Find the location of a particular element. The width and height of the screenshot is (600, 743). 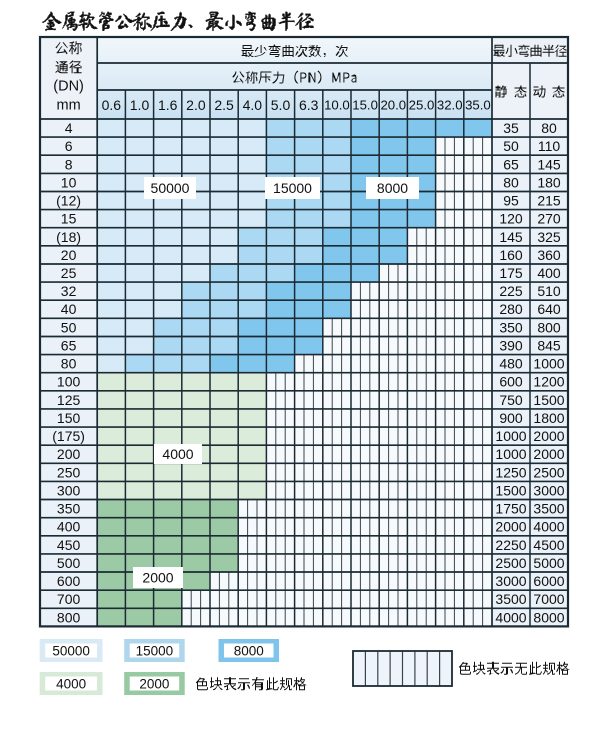

svg-text: 500 is located at coordinates (69, 563).